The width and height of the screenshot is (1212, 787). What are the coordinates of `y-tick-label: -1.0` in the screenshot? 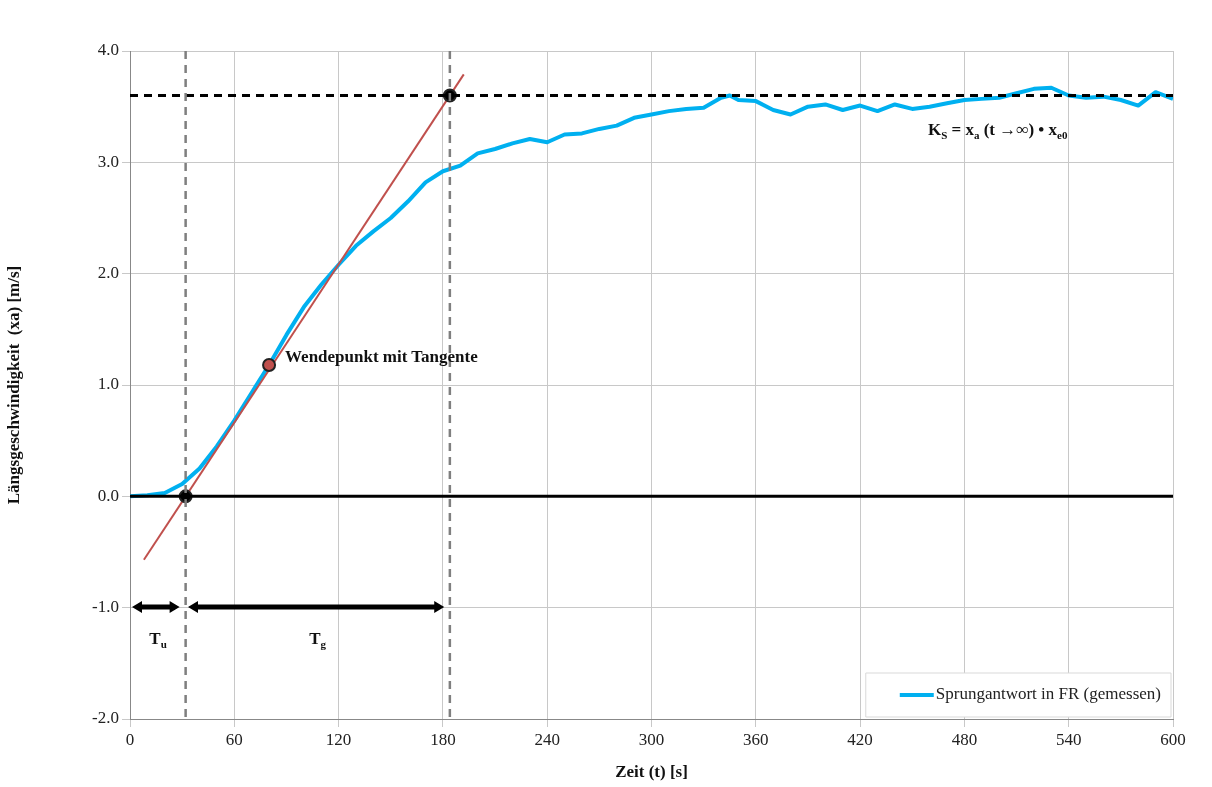 It's located at (105, 607).